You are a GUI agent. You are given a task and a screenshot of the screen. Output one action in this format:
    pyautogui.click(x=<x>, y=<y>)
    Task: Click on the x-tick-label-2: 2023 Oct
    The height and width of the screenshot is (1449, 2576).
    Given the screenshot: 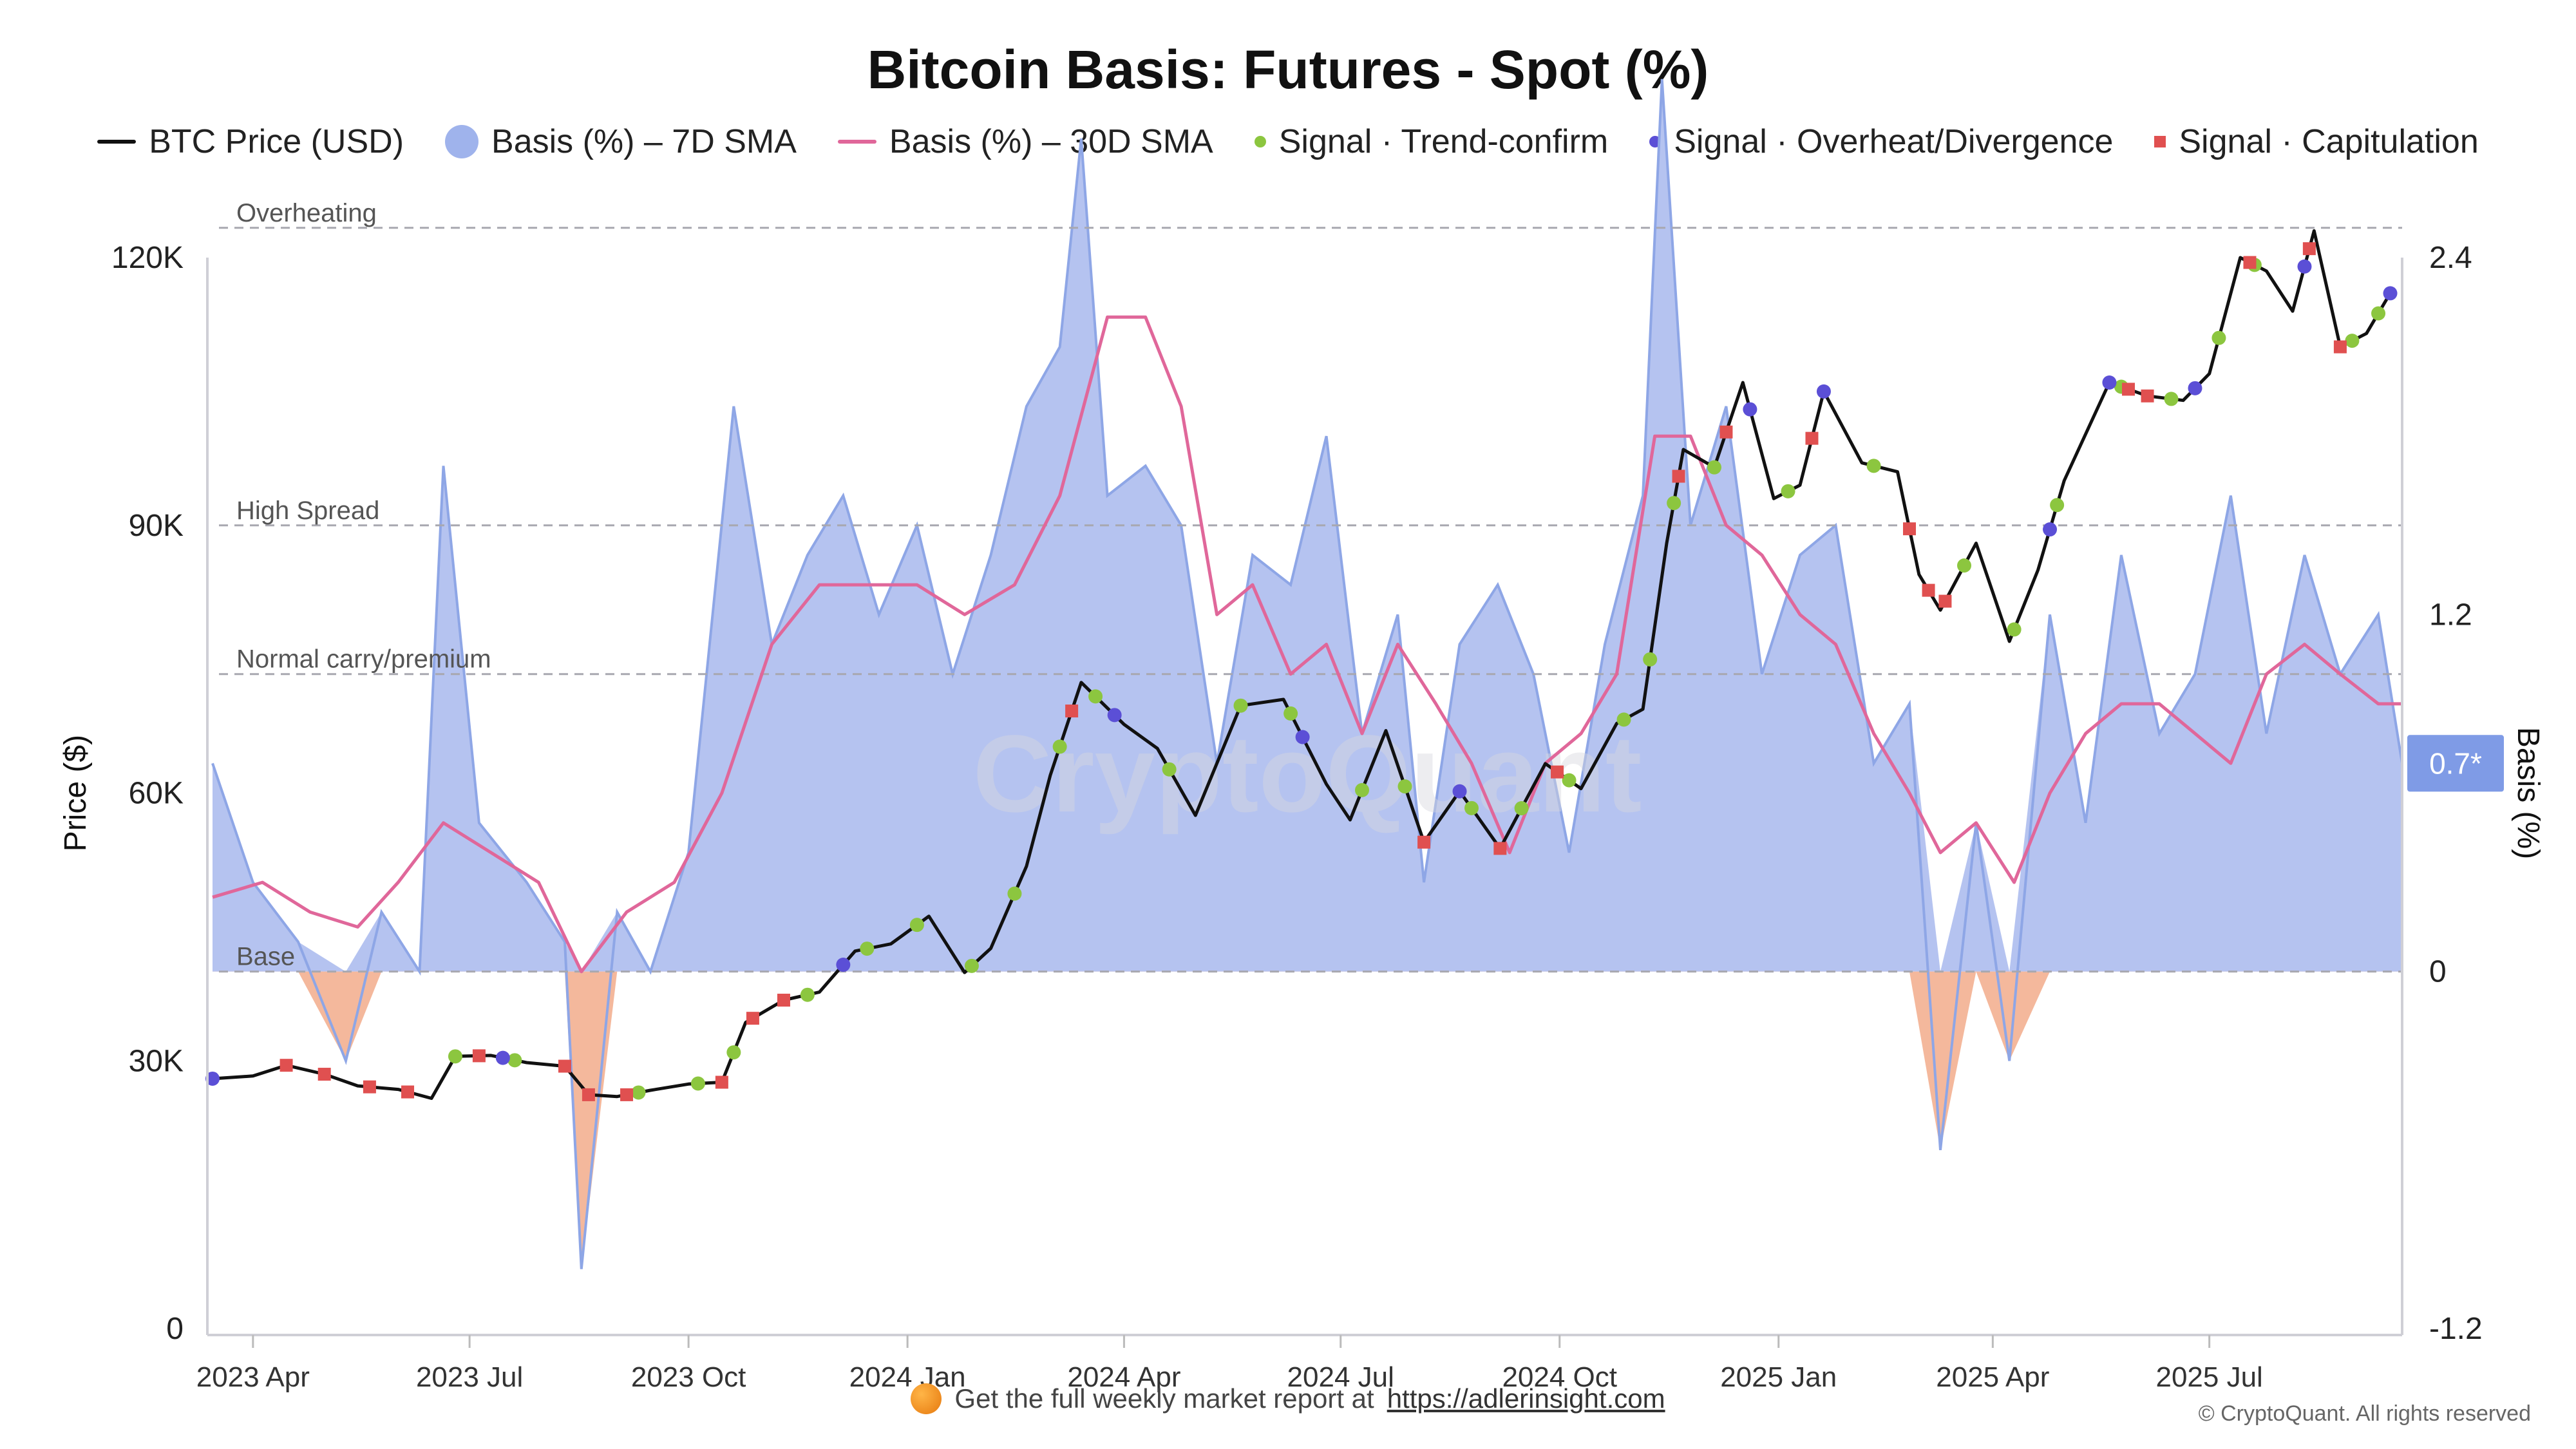 What is the action you would take?
    pyautogui.click(x=688, y=1377)
    